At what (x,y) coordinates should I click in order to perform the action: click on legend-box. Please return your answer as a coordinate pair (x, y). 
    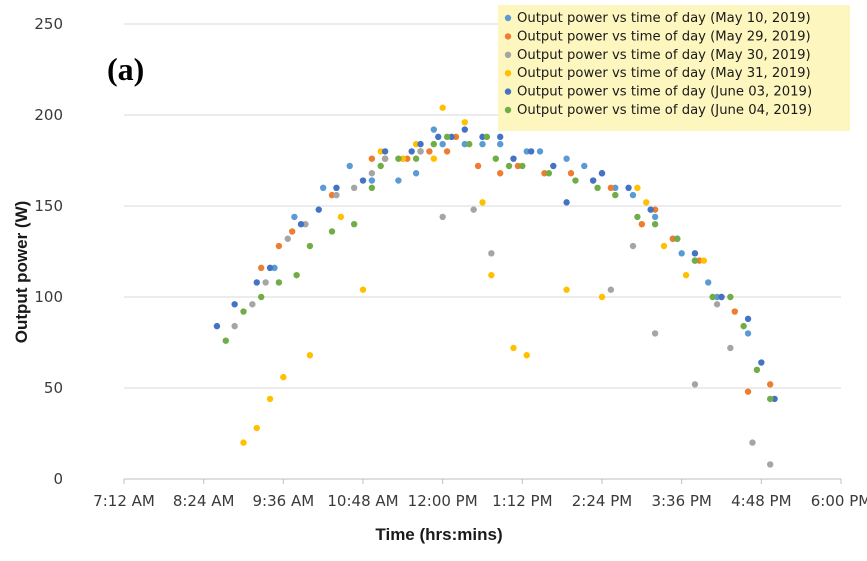
    Looking at the image, I should click on (674, 68).